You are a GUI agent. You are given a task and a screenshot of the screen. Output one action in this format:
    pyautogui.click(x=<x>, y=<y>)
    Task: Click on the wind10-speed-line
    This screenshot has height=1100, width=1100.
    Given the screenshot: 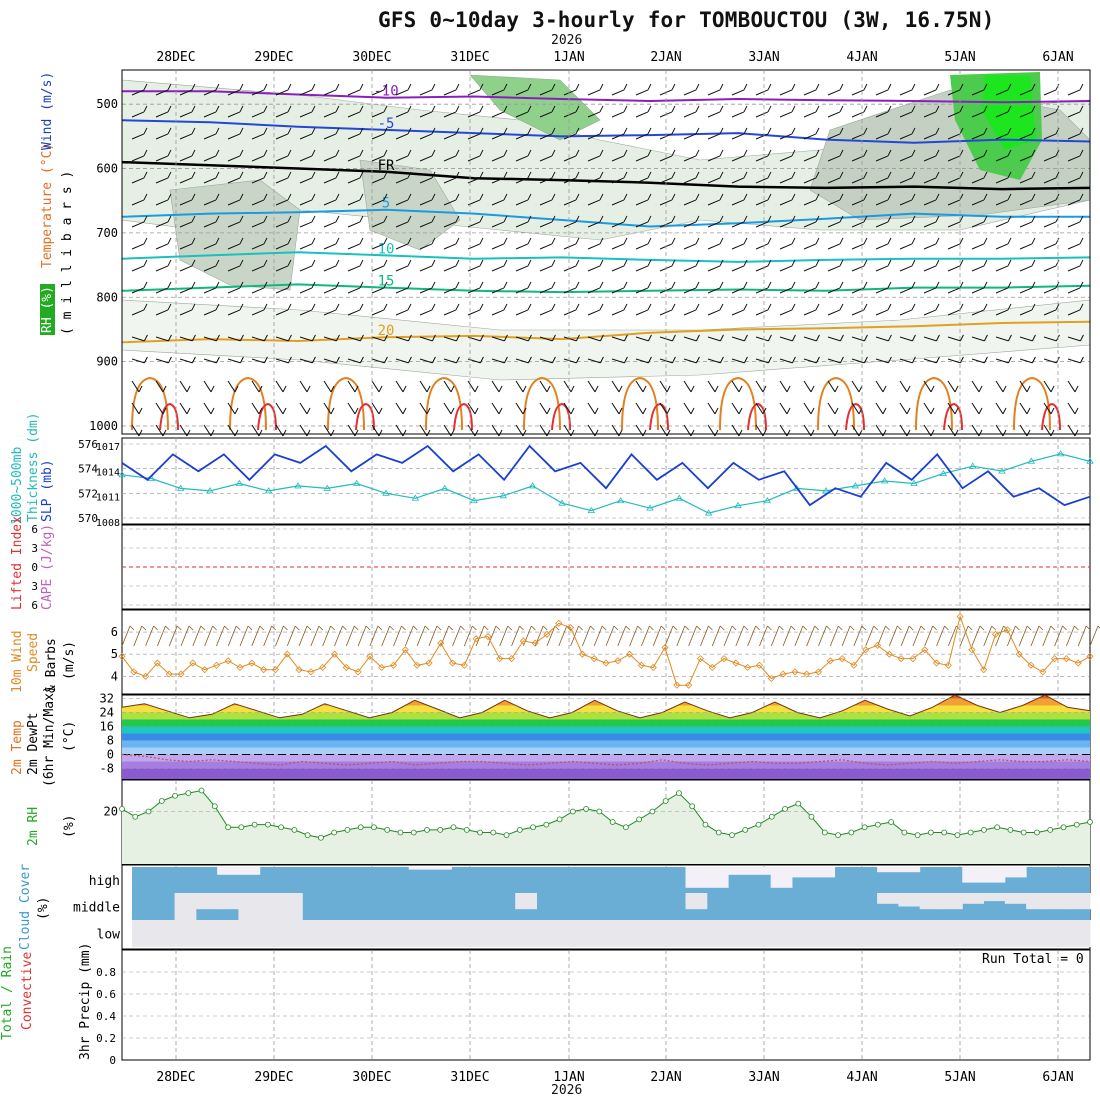 What is the action you would take?
    pyautogui.click(x=606, y=650)
    